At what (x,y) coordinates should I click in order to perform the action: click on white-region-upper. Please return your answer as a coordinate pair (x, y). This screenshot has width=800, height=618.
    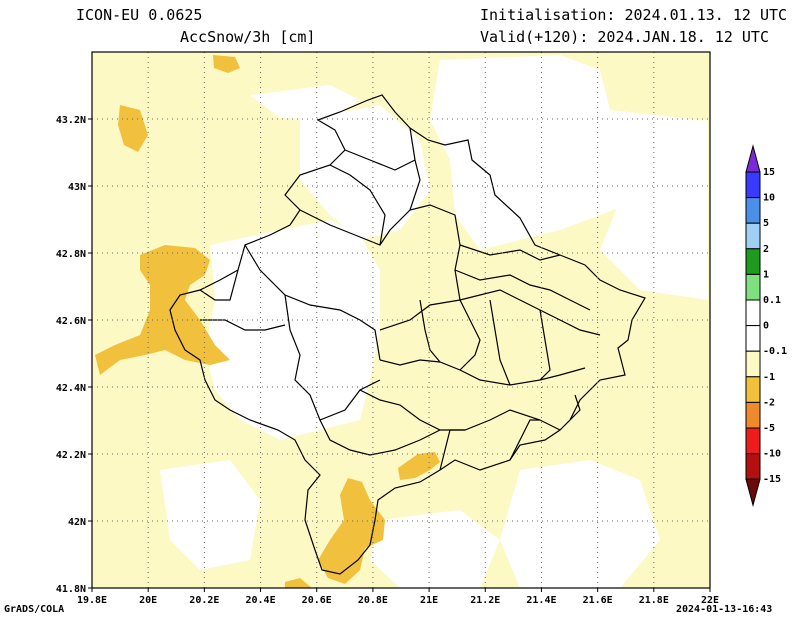
    Looking at the image, I should click on (365, 172).